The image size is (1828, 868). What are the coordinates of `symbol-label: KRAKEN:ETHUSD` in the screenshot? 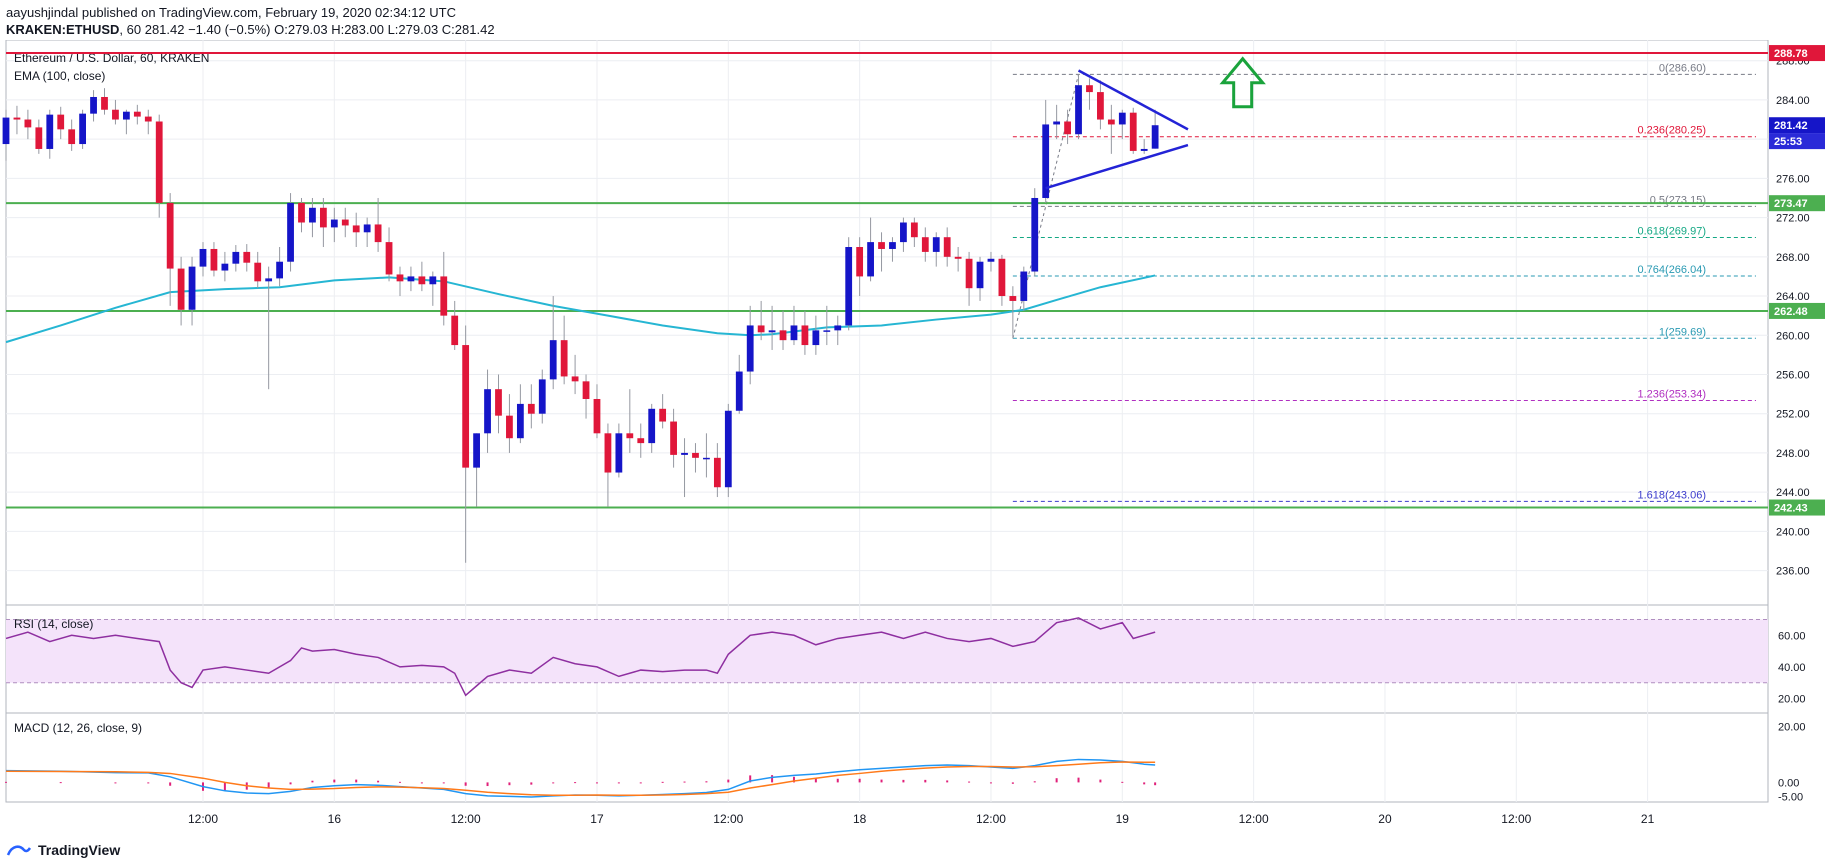 It's located at (63, 29).